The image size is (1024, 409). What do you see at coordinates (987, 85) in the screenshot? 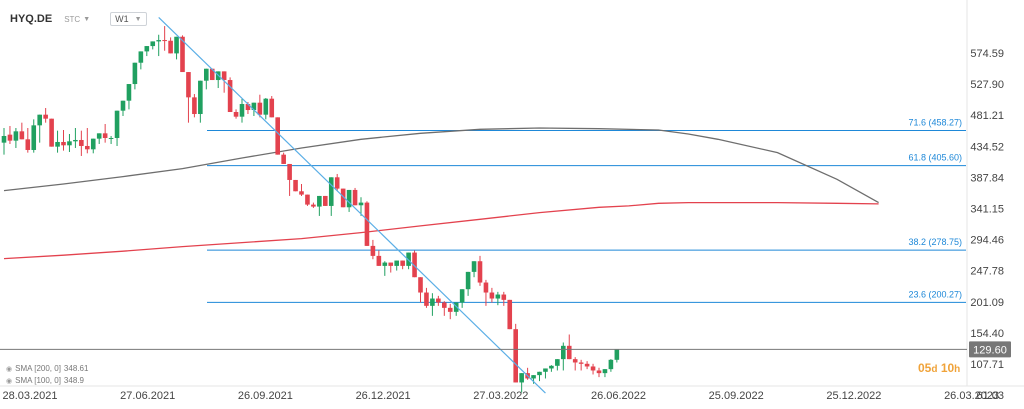
I see `y-tick-label: 527.90` at bounding box center [987, 85].